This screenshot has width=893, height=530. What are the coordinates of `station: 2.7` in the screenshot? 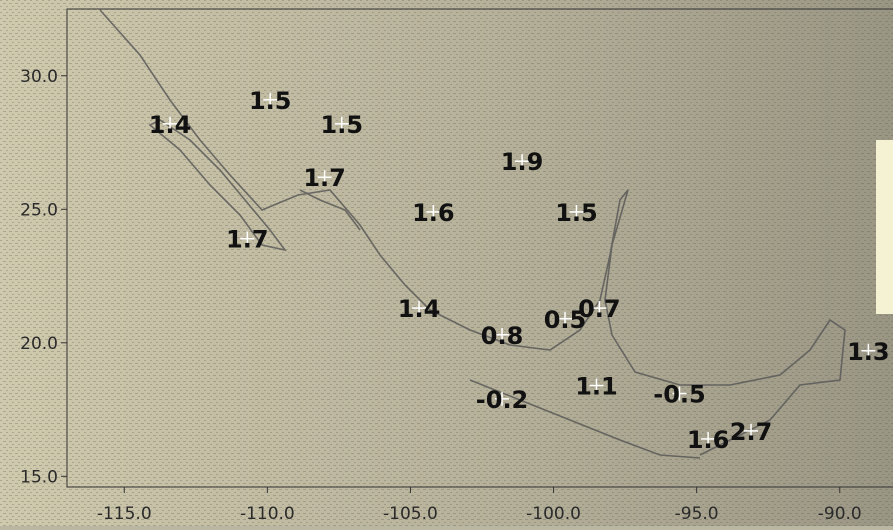 It's located at (751, 432).